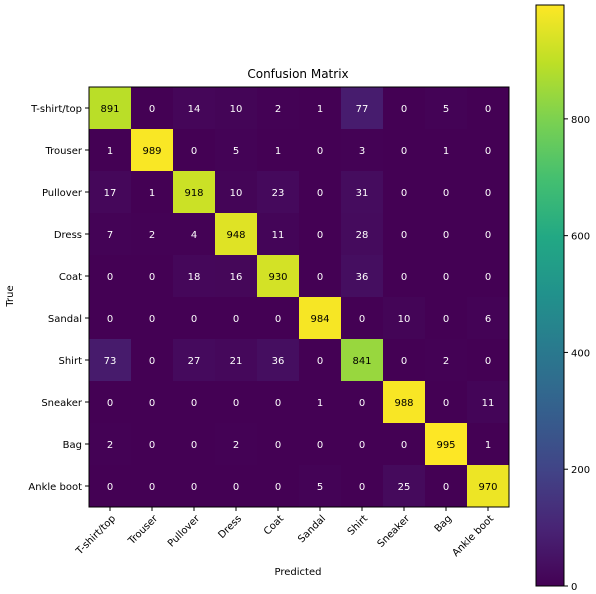 This screenshot has height=594, width=596. I want to click on cell-value-label-1-9: 0, so click(488, 151).